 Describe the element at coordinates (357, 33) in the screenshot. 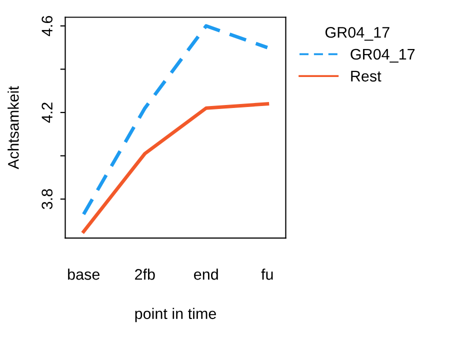

I see `legend-title: GR04_17` at that location.